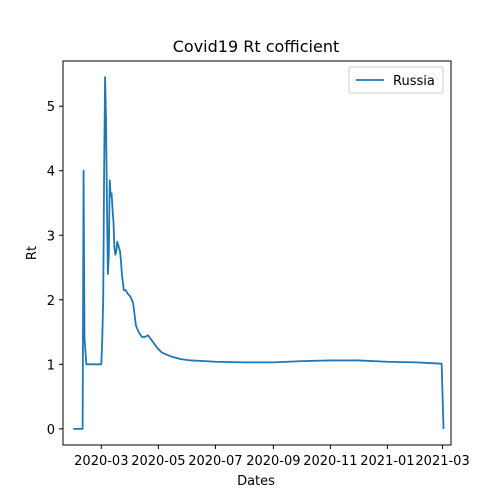  What do you see at coordinates (51, 172) in the screenshot?
I see `y-tick-label: 4` at bounding box center [51, 172].